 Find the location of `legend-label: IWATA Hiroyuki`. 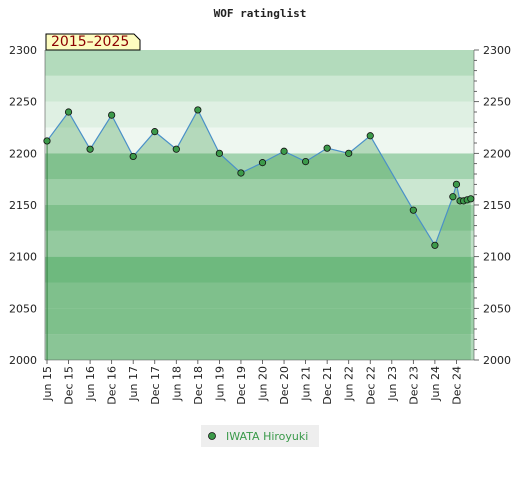

legend-label: IWATA Hiroyuki is located at coordinates (267, 436).